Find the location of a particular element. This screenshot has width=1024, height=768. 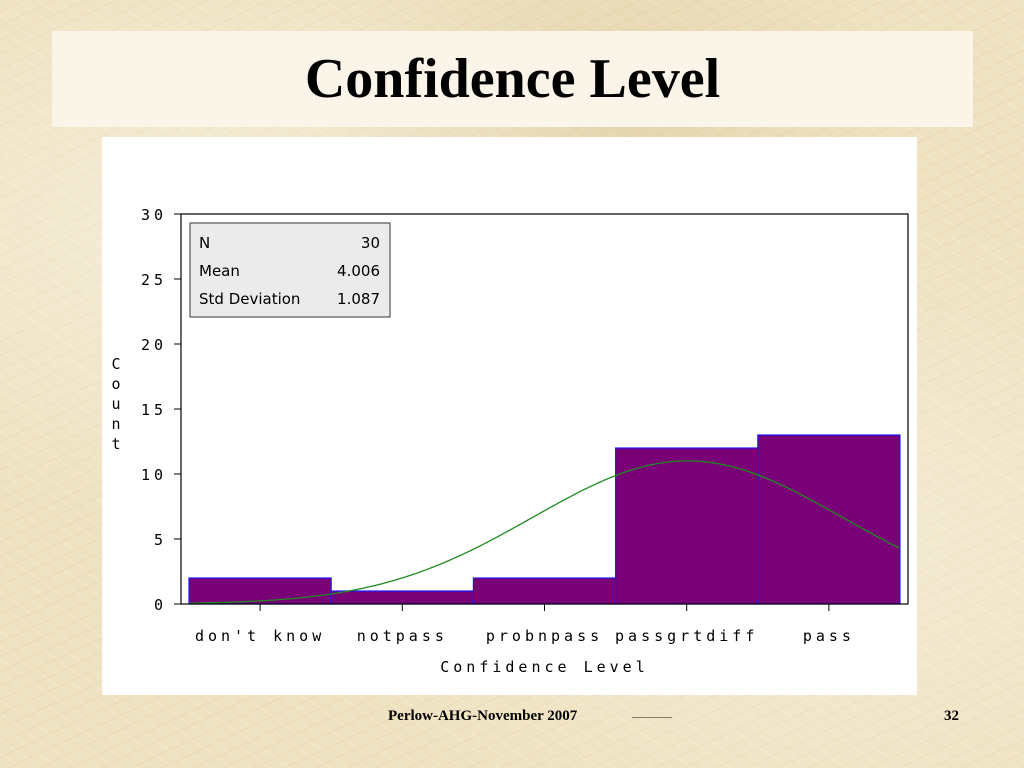

x-tick-label-3: passgrtdiff is located at coordinates (686, 636).